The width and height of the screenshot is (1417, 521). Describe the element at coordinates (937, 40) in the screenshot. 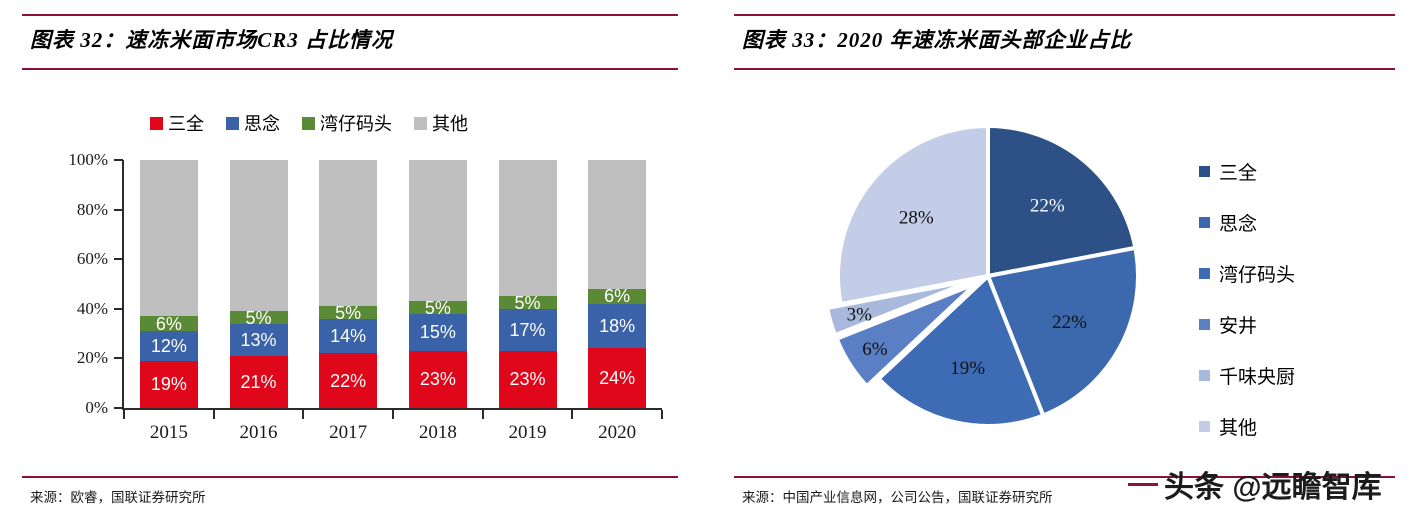

I see `page-title-right: 图表 33：2020 年速冻米面头部企业占比` at that location.